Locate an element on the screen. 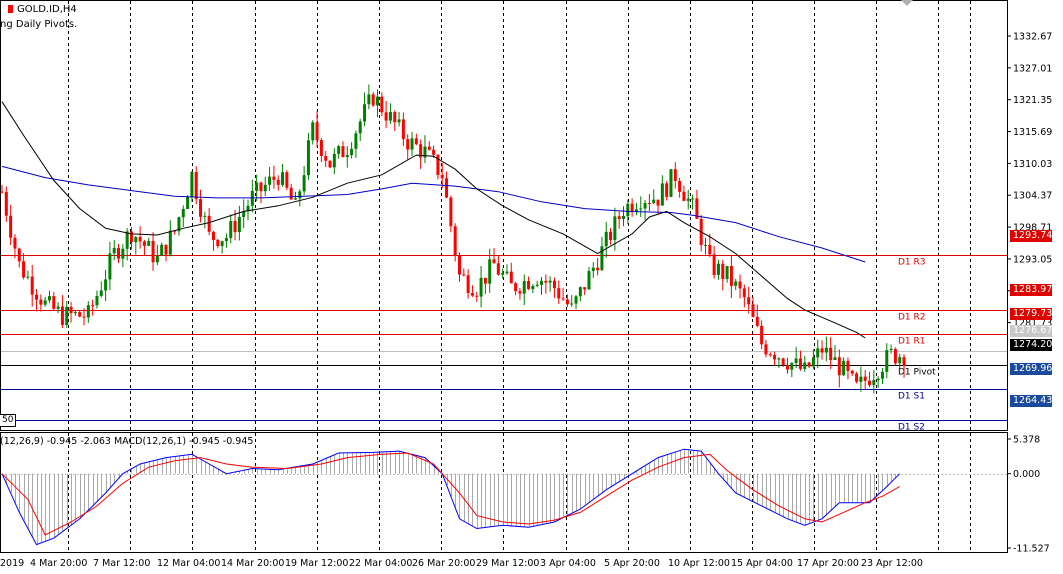 Image resolution: width=1063 pixels, height=574 pixels. symbol-color-icon is located at coordinates (10, 9).